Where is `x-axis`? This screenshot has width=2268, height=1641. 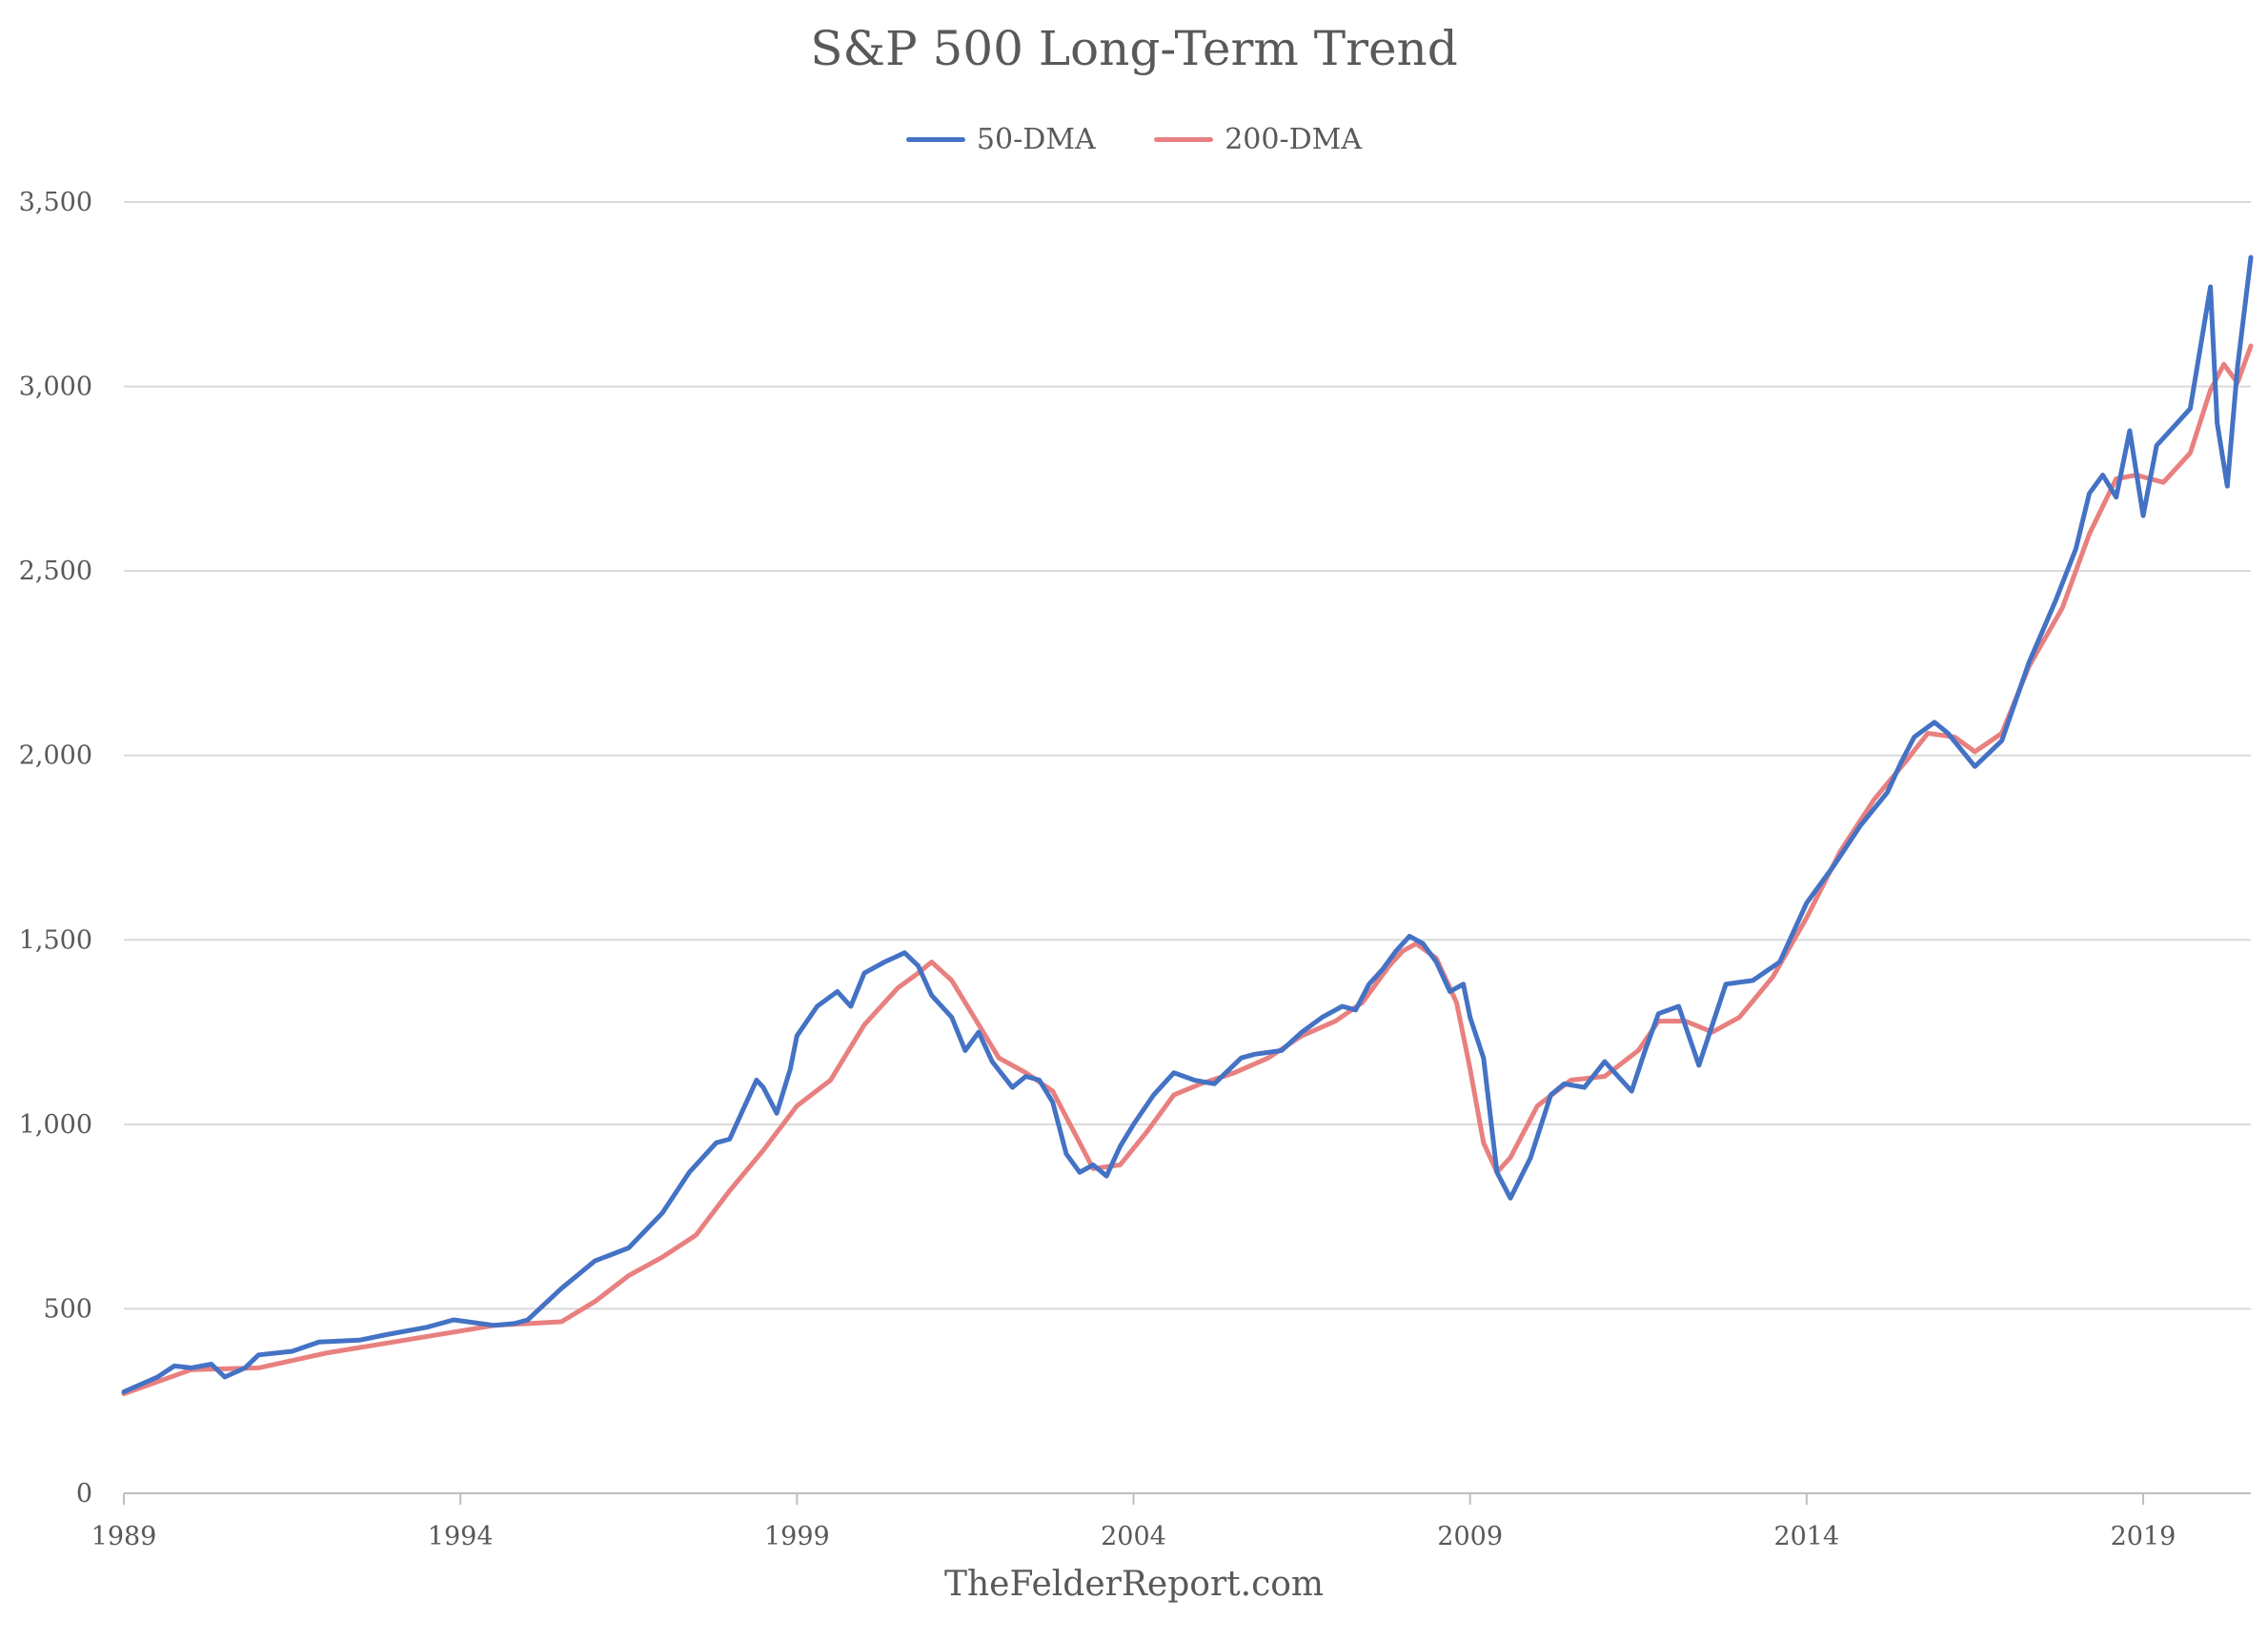 x-axis is located at coordinates (1187, 1499).